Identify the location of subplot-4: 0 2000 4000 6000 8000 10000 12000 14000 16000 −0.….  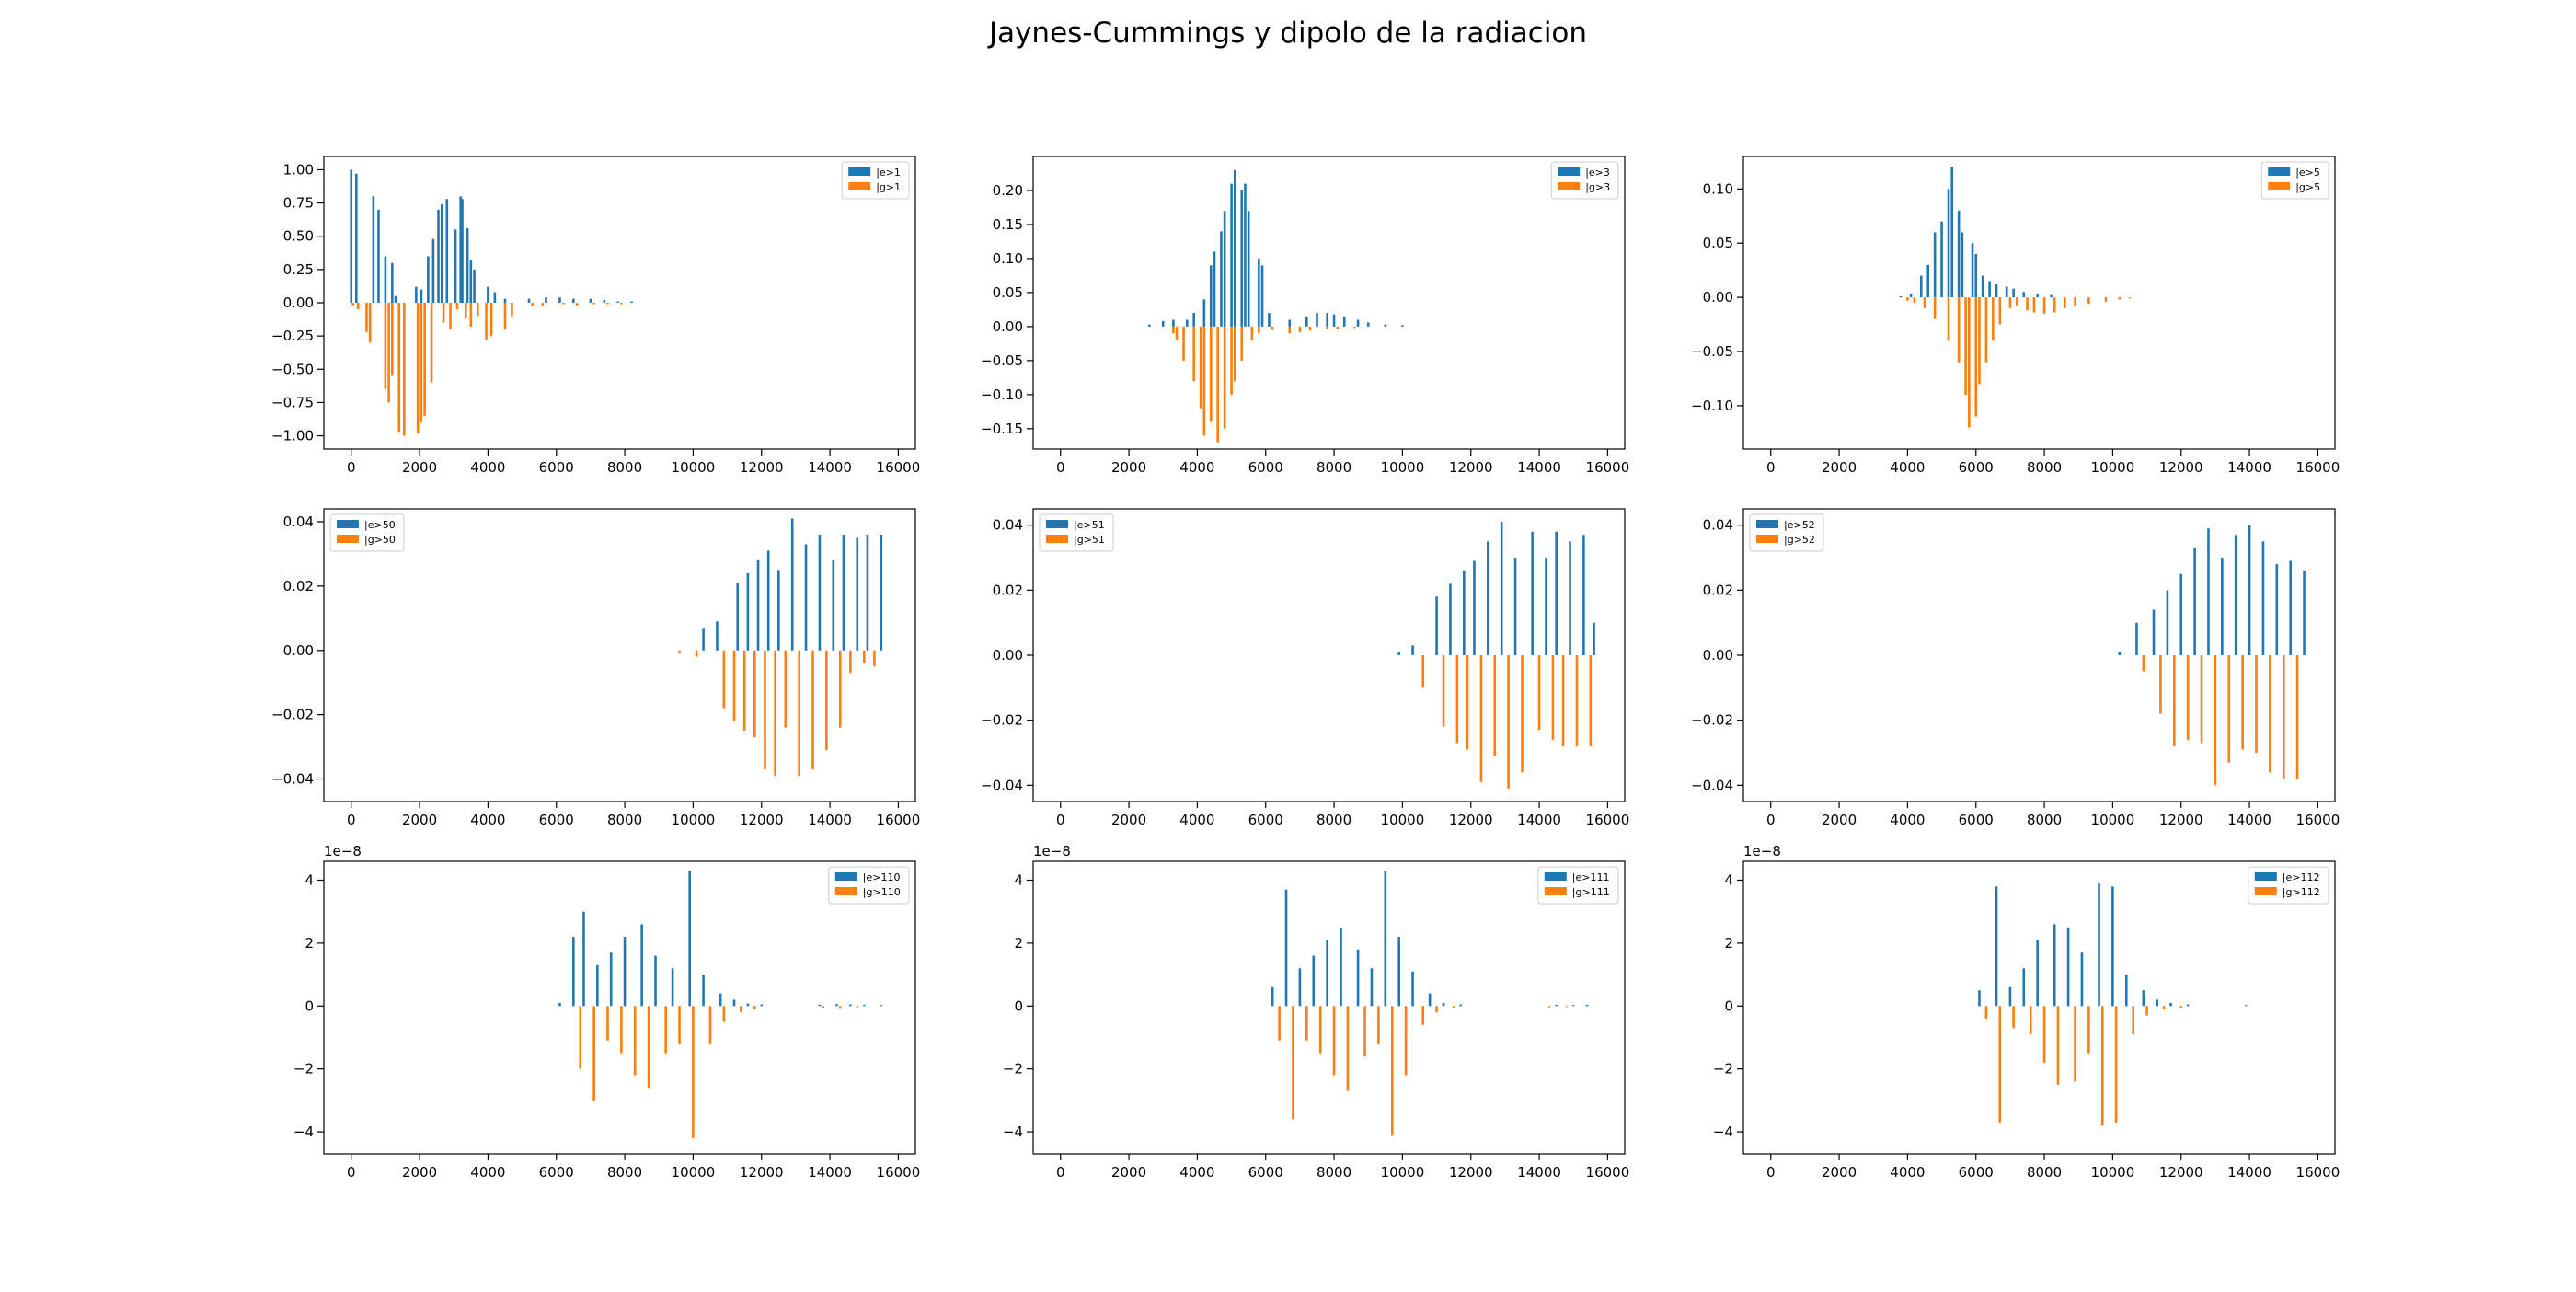
(595, 668).